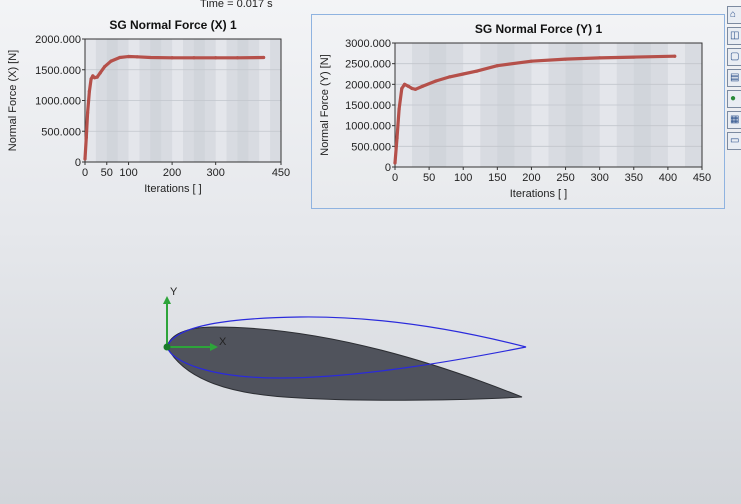 The height and width of the screenshot is (504, 741). I want to click on box-icon: ▢, so click(734, 57).